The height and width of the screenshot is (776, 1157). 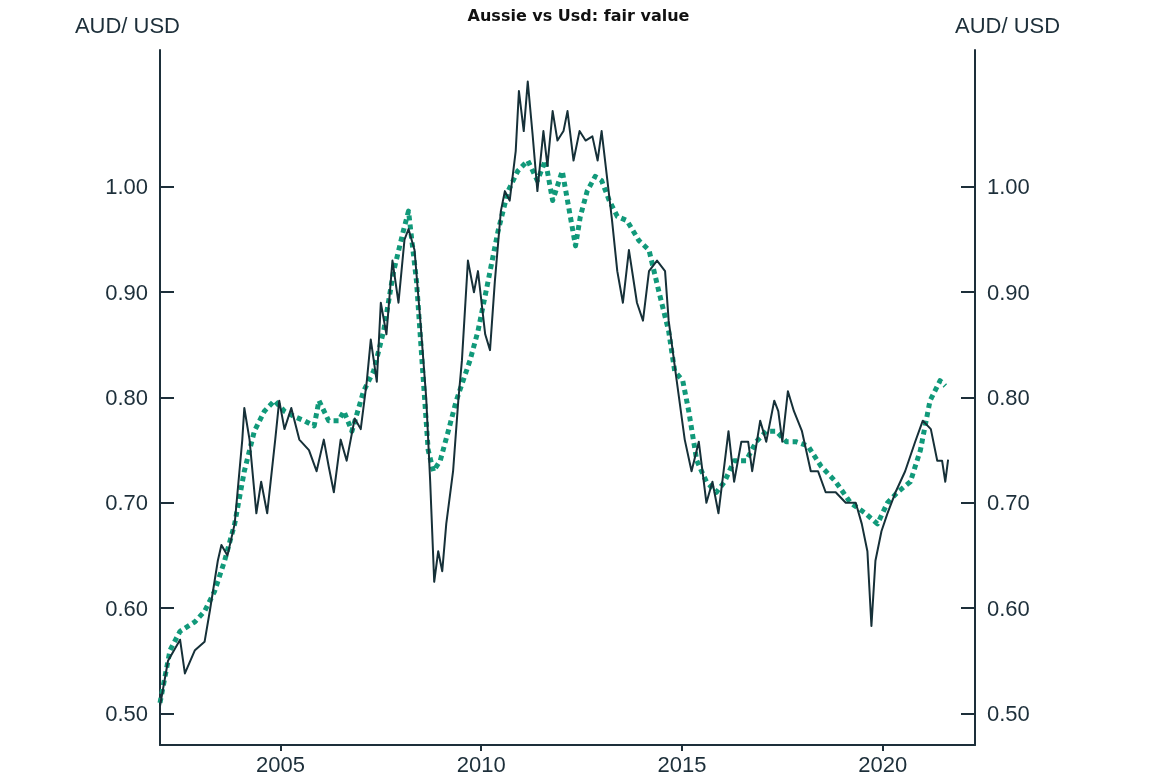 What do you see at coordinates (126, 608) in the screenshot?
I see `y-tick-label: 0.60` at bounding box center [126, 608].